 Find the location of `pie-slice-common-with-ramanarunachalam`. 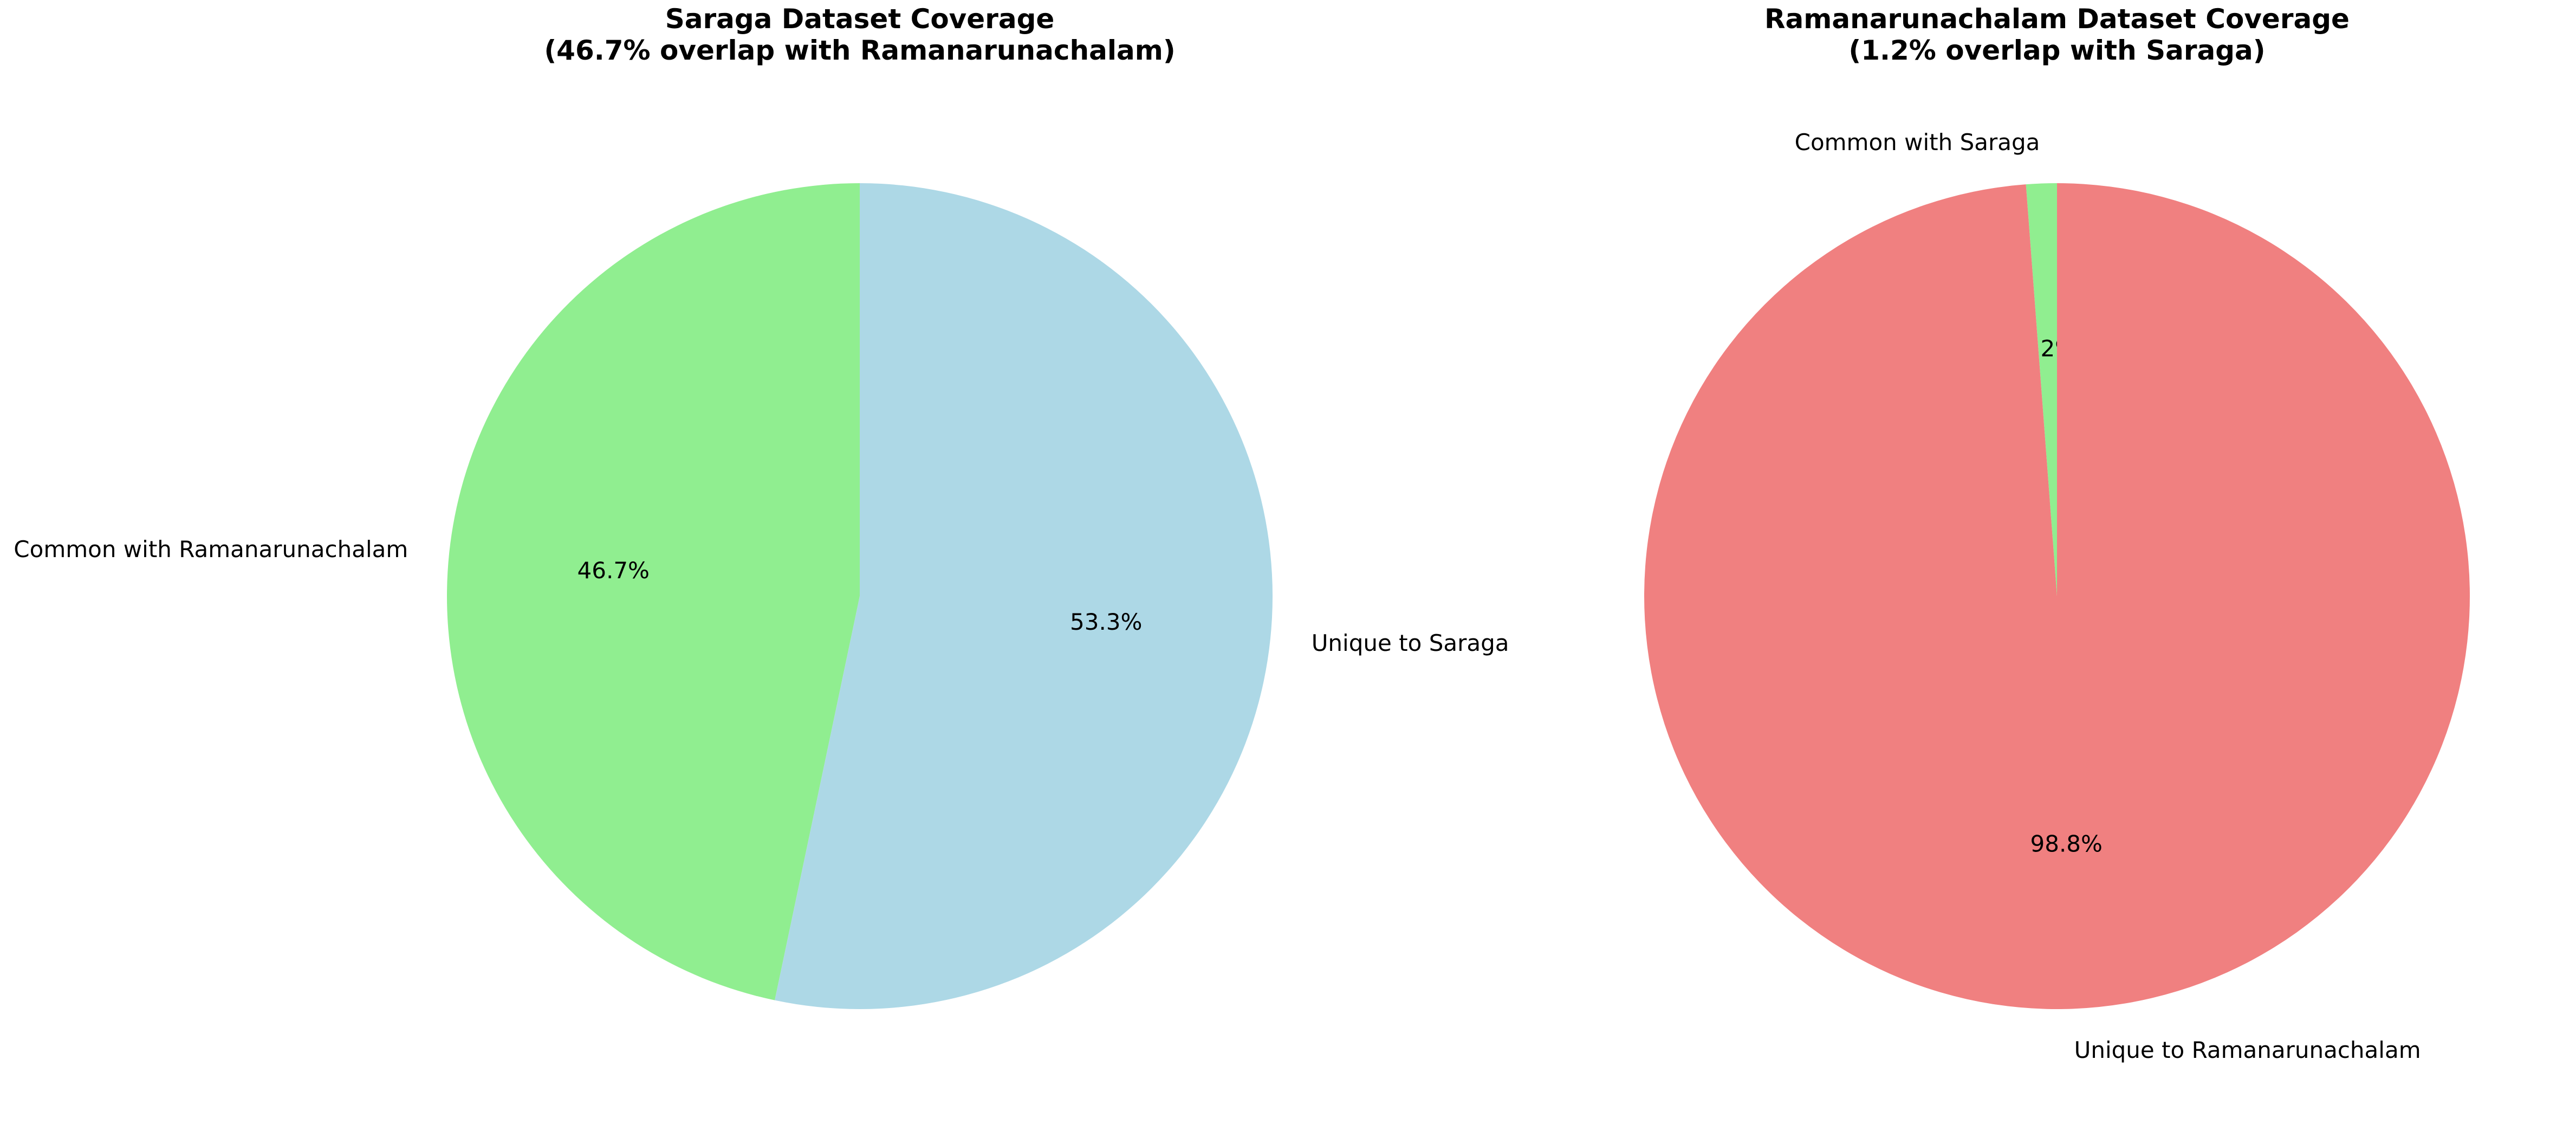

pie-slice-common-with-ramanarunachalam is located at coordinates (653, 591).